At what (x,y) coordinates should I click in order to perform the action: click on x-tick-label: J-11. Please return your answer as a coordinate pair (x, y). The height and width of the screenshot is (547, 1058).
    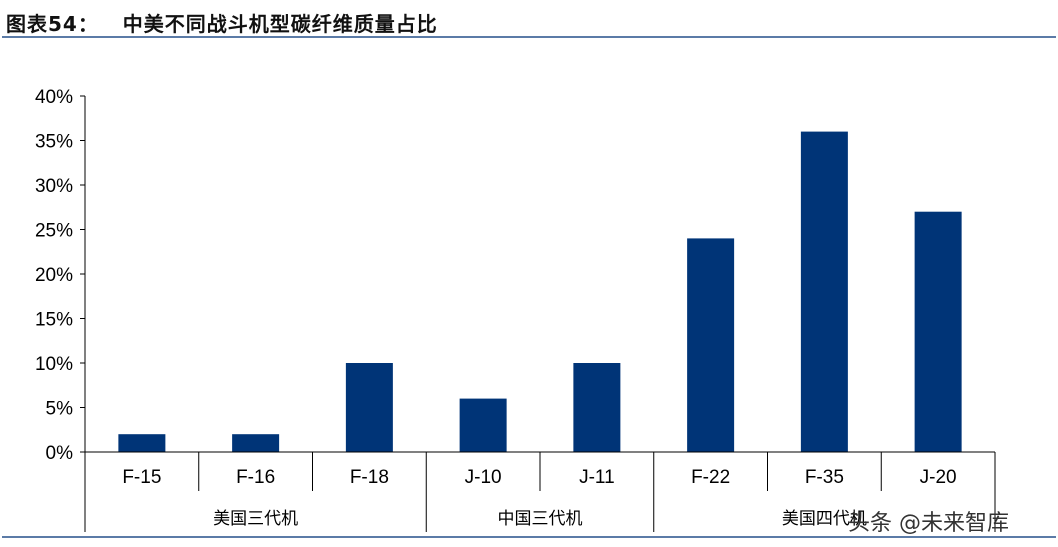
    Looking at the image, I should click on (597, 477).